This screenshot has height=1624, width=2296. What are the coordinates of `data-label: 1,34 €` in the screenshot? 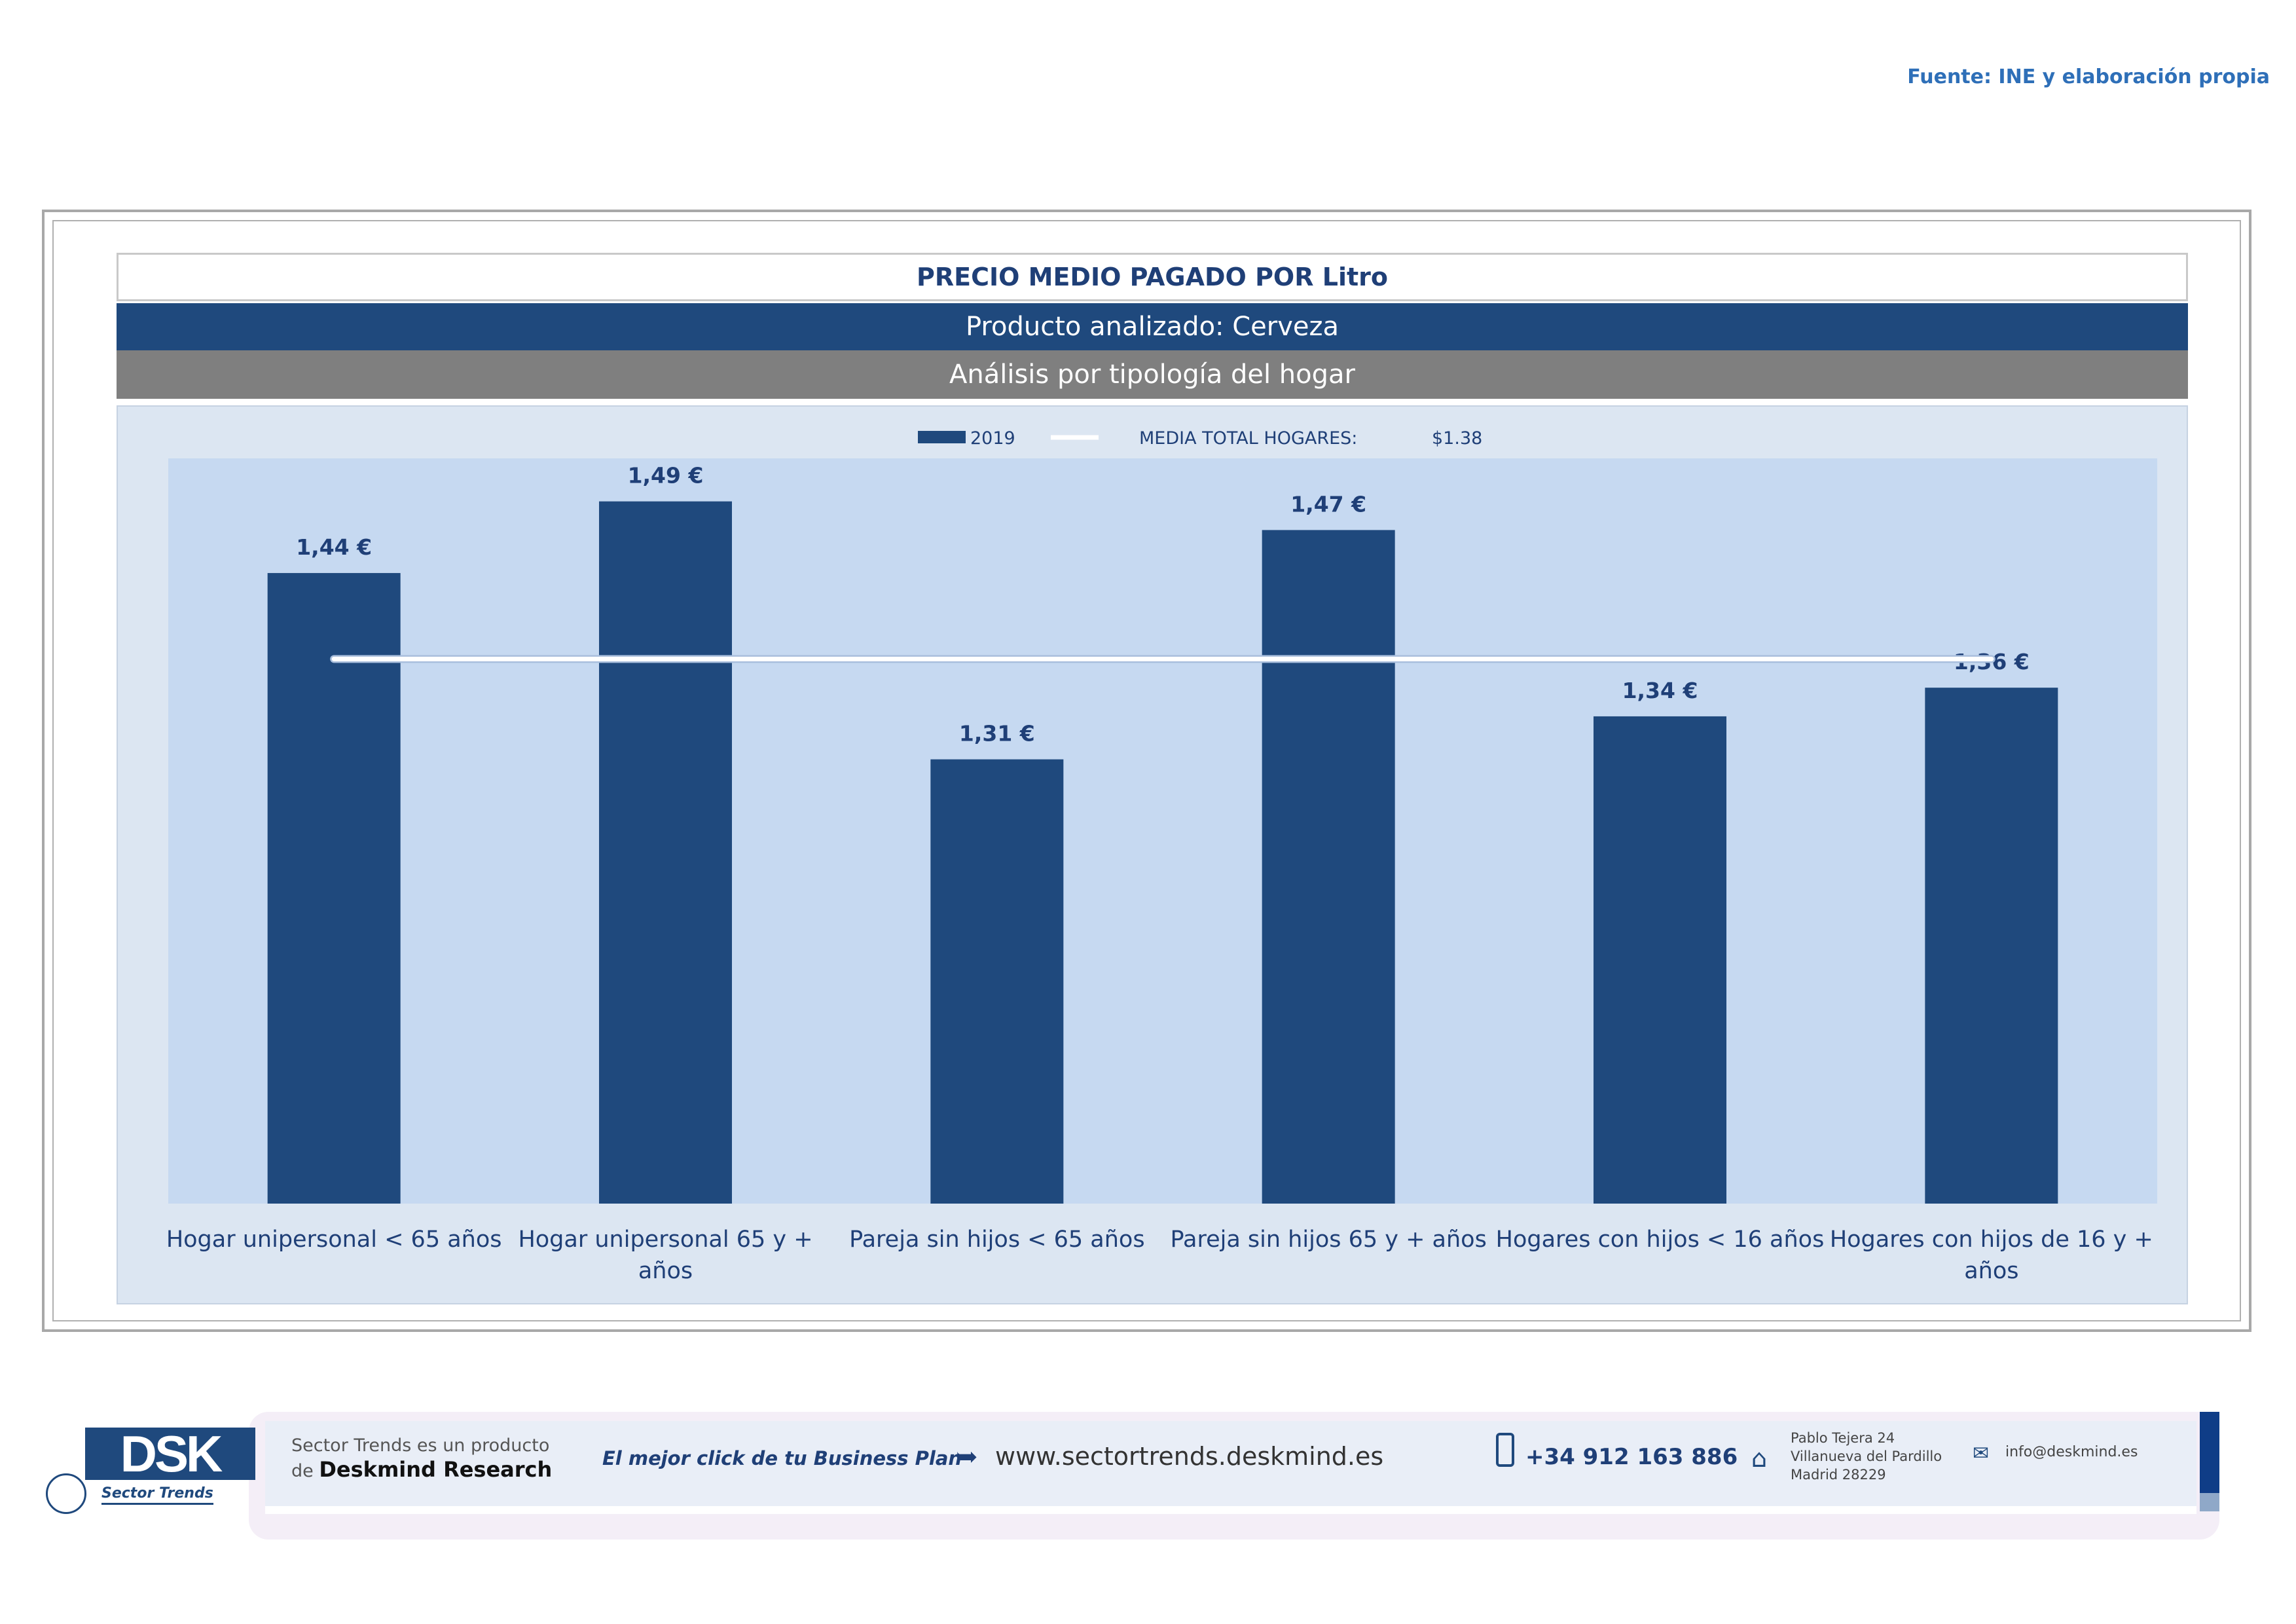 It's located at (1660, 690).